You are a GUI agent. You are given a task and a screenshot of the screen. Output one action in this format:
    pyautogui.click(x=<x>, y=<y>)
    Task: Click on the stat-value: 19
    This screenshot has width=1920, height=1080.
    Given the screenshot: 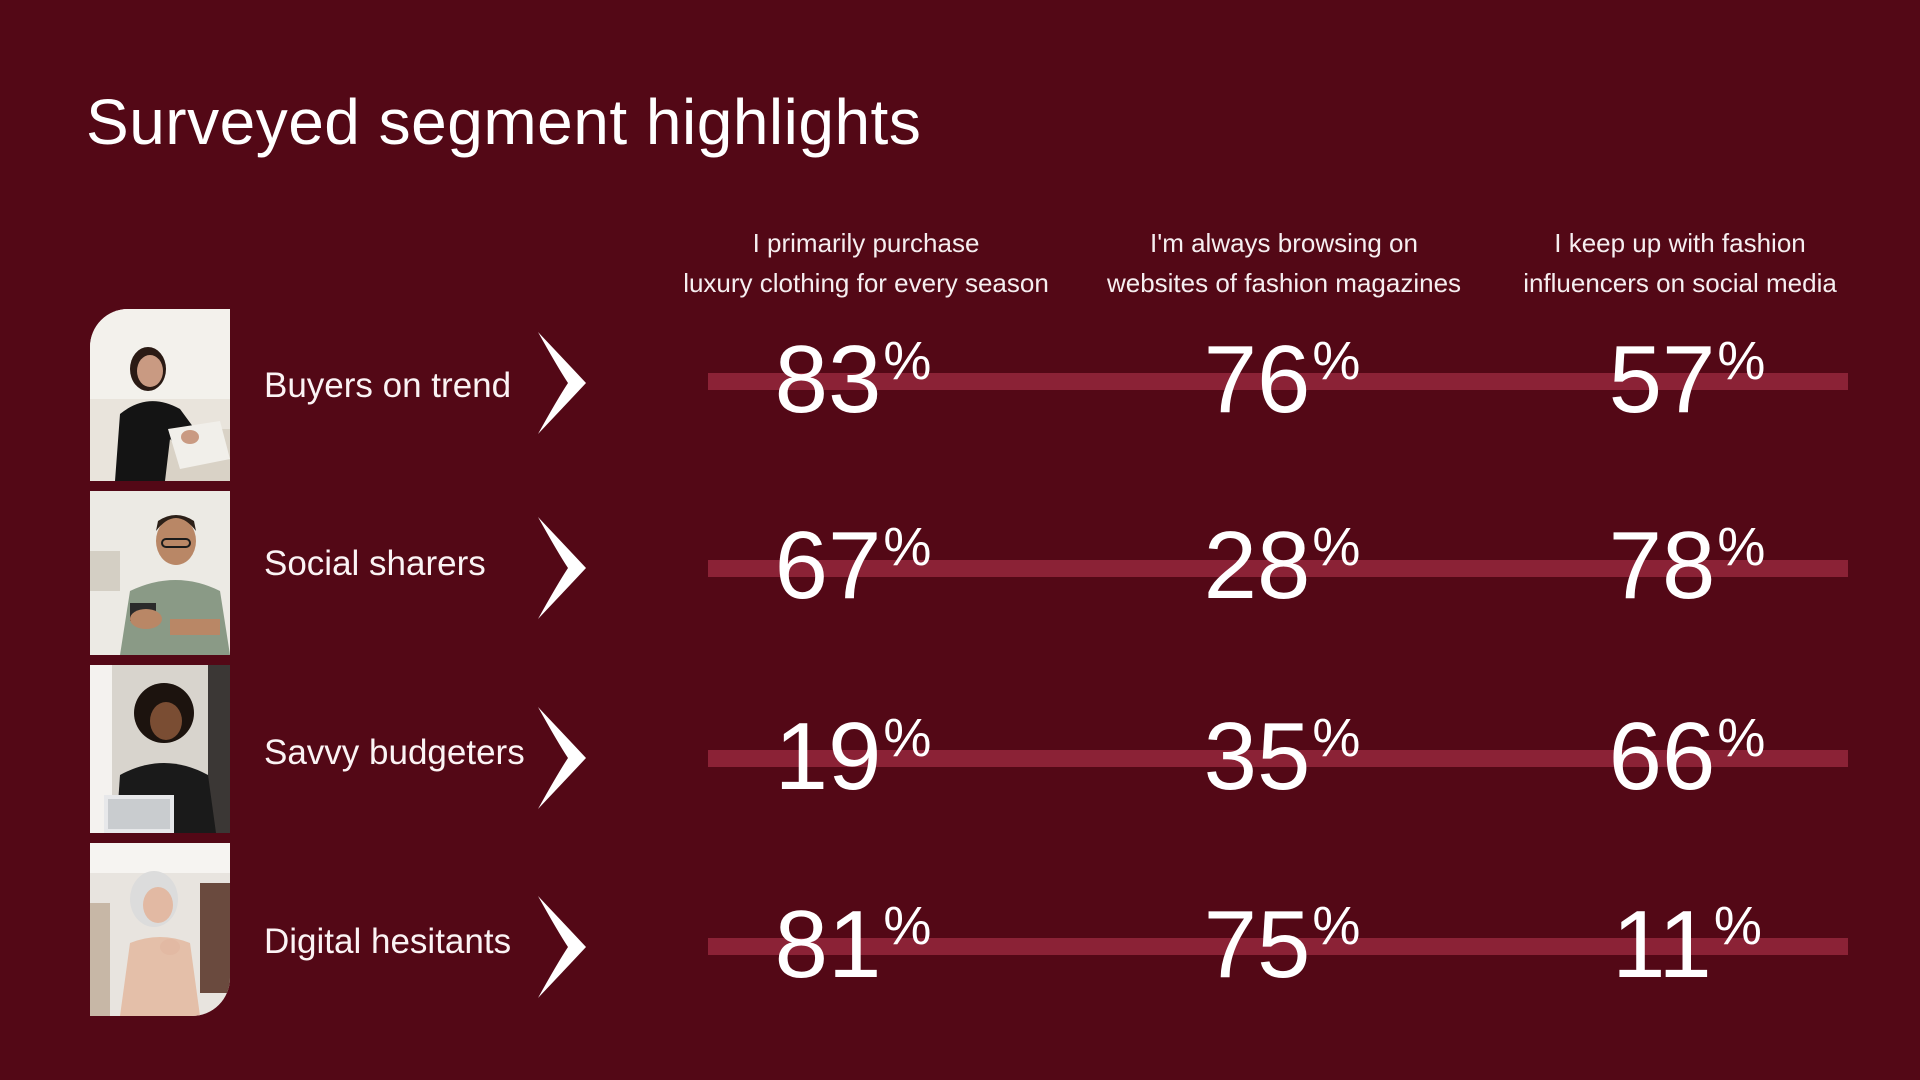 What is the action you would take?
    pyautogui.click(x=828, y=756)
    